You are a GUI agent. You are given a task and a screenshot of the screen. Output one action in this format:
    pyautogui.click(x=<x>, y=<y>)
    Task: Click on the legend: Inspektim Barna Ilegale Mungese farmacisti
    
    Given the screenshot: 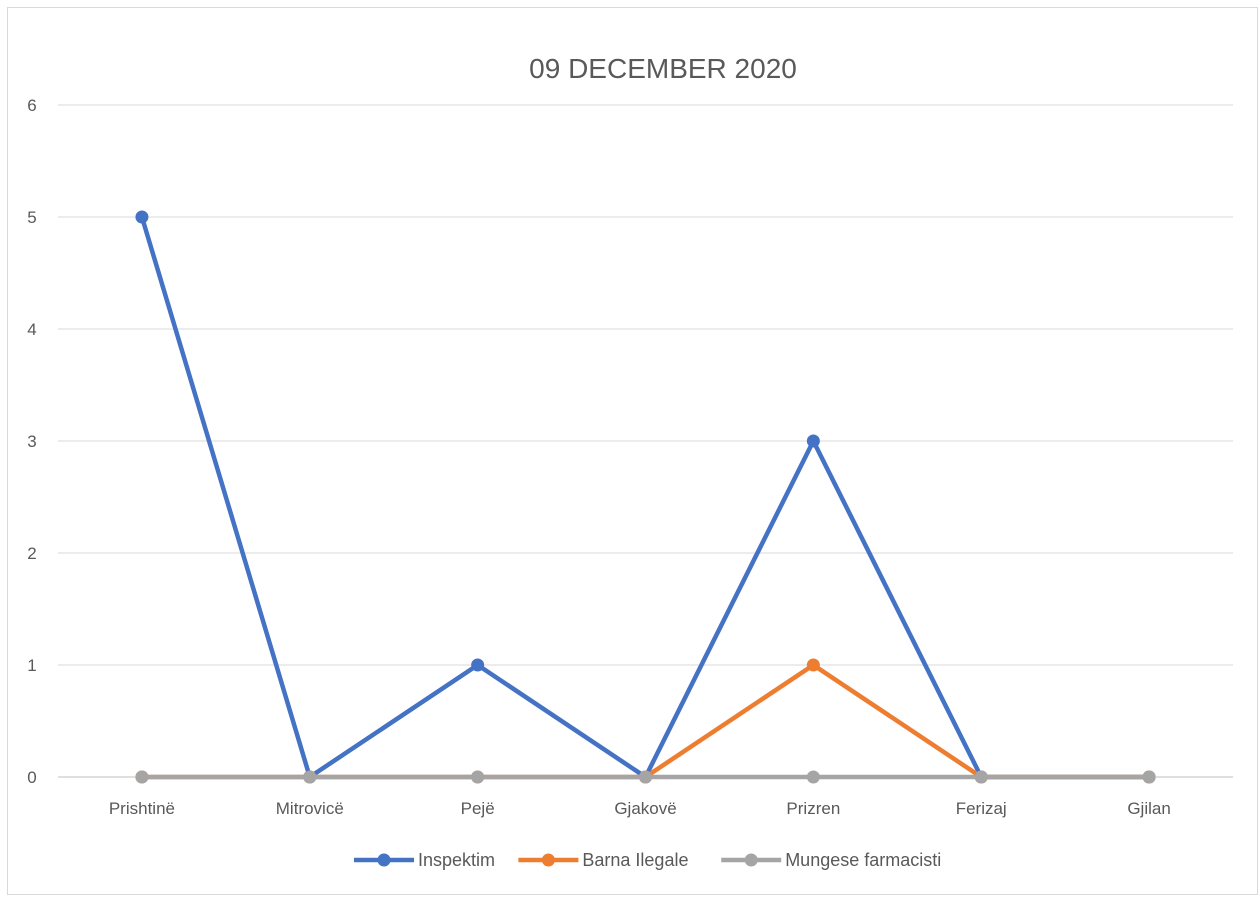 What is the action you would take?
    pyautogui.click(x=647, y=860)
    